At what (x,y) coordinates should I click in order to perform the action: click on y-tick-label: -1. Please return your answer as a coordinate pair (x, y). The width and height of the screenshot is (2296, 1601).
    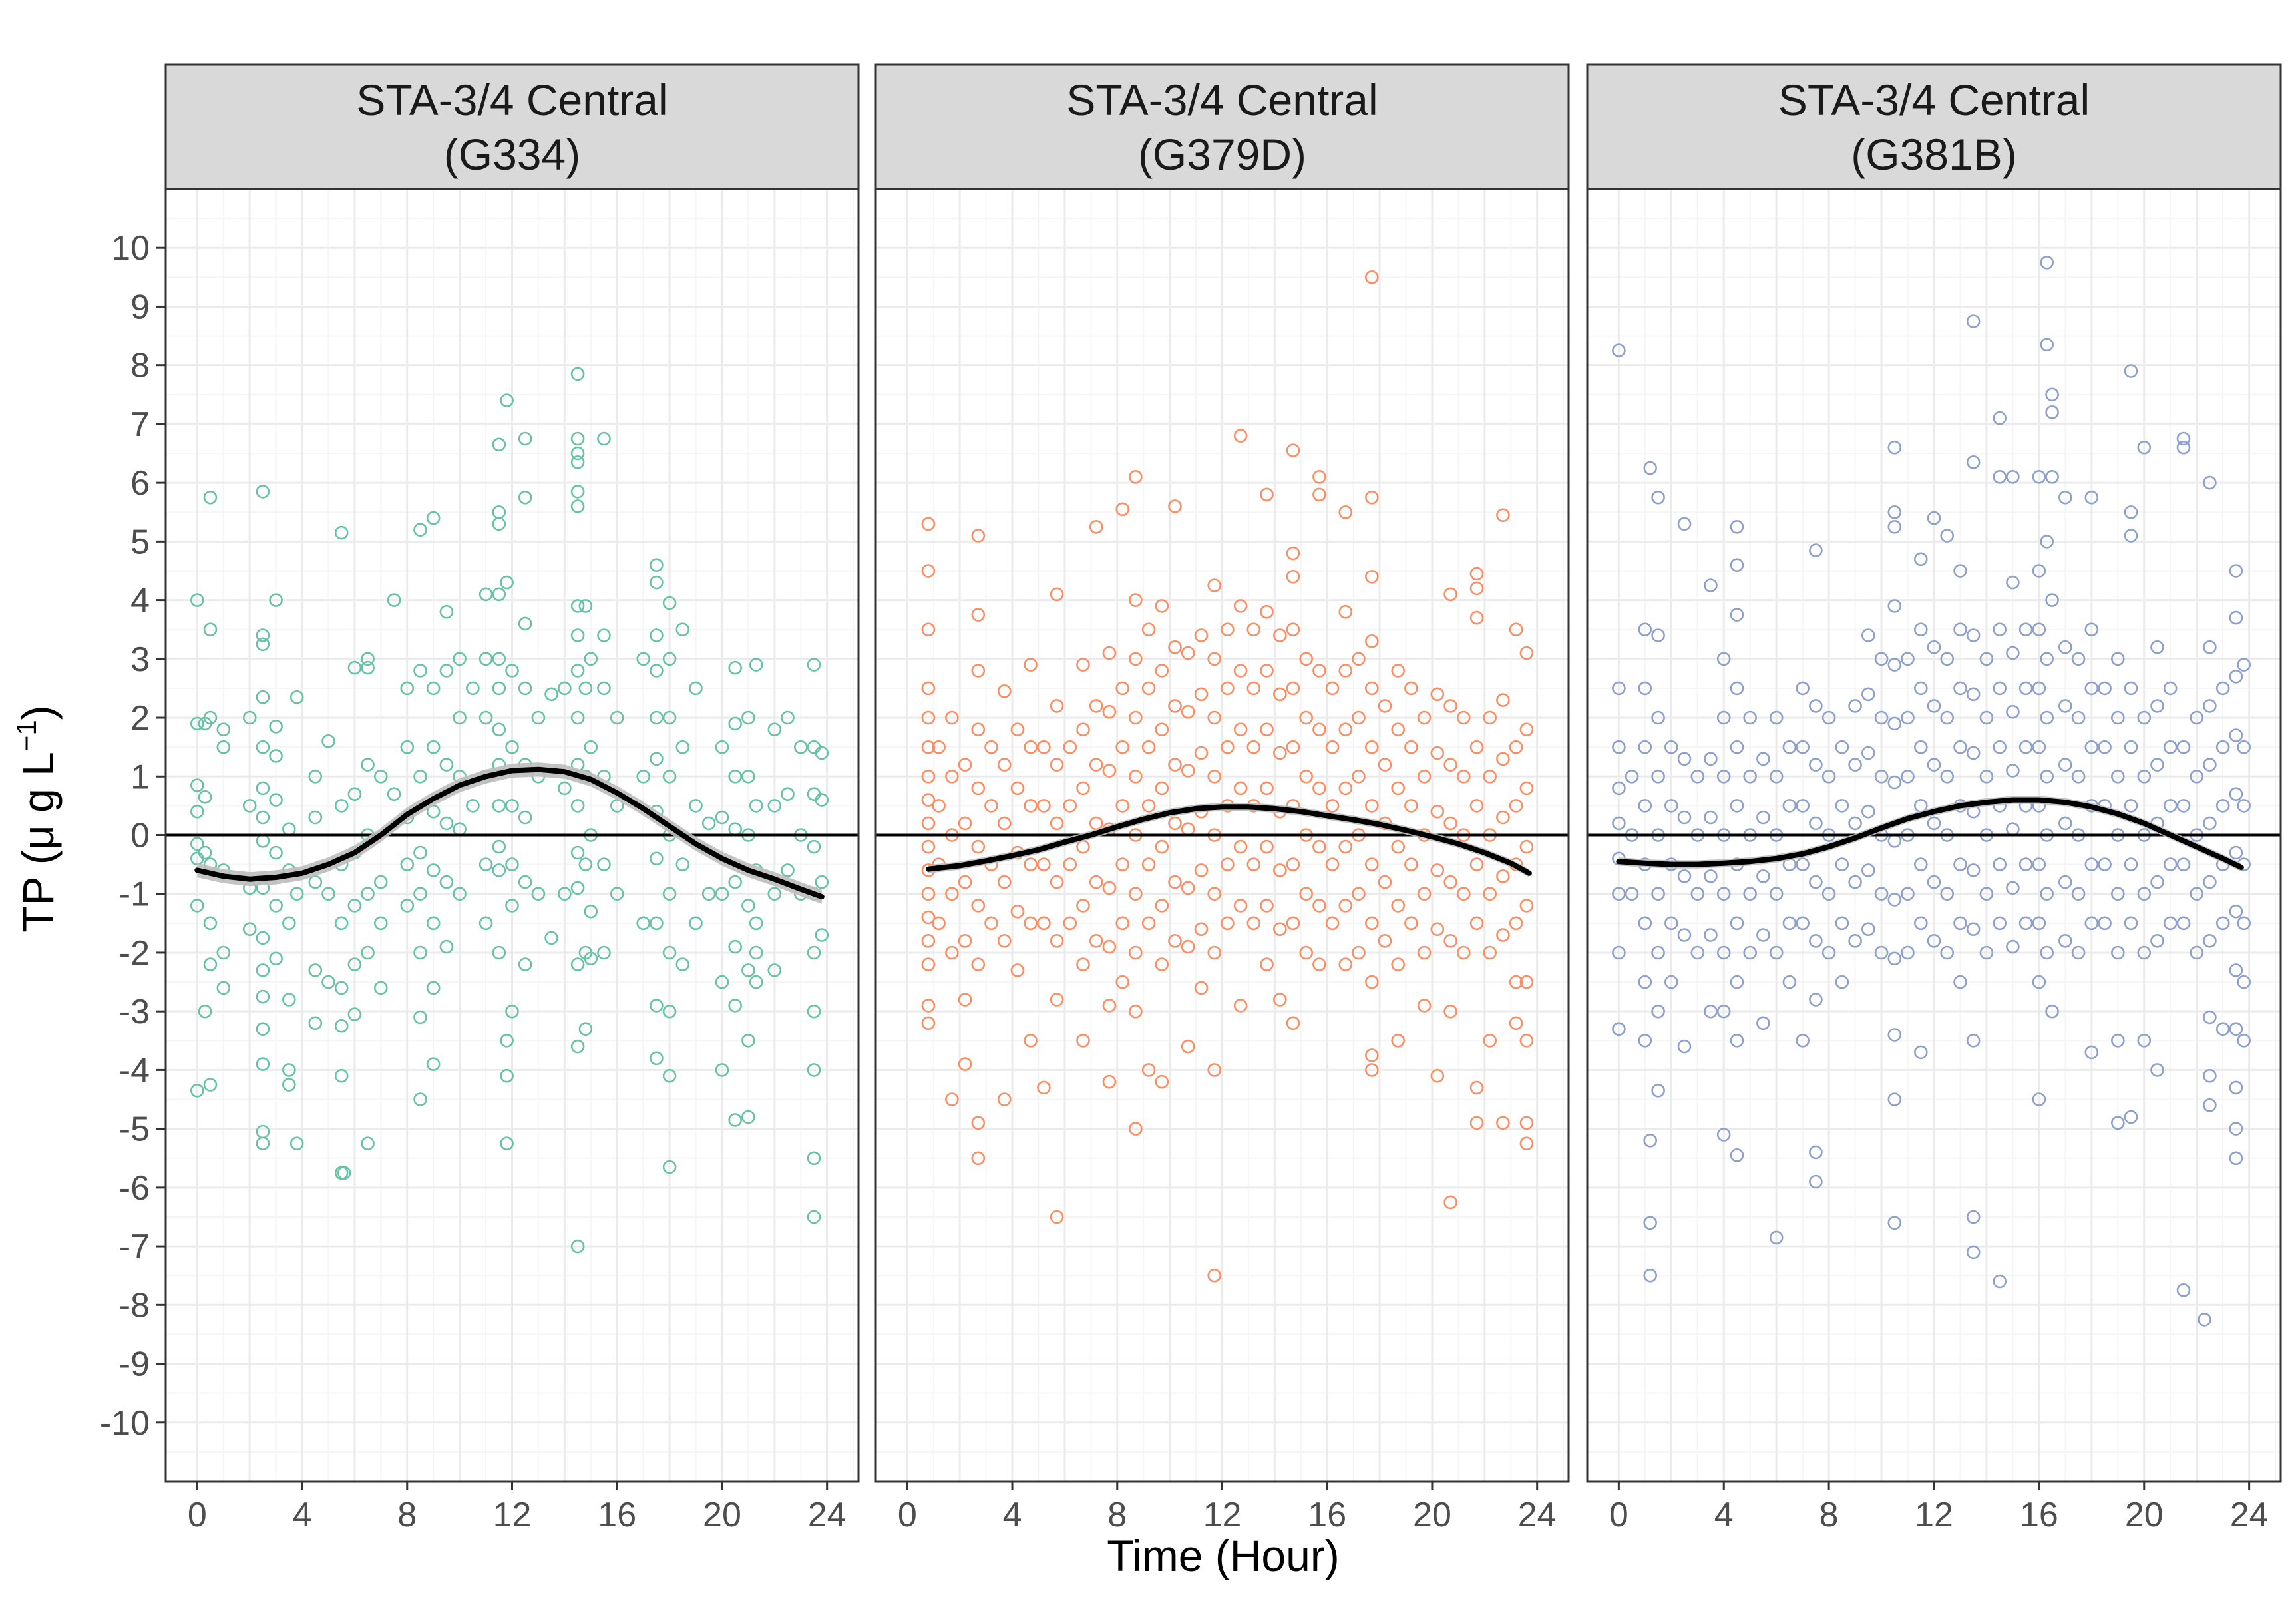
    Looking at the image, I should click on (134, 894).